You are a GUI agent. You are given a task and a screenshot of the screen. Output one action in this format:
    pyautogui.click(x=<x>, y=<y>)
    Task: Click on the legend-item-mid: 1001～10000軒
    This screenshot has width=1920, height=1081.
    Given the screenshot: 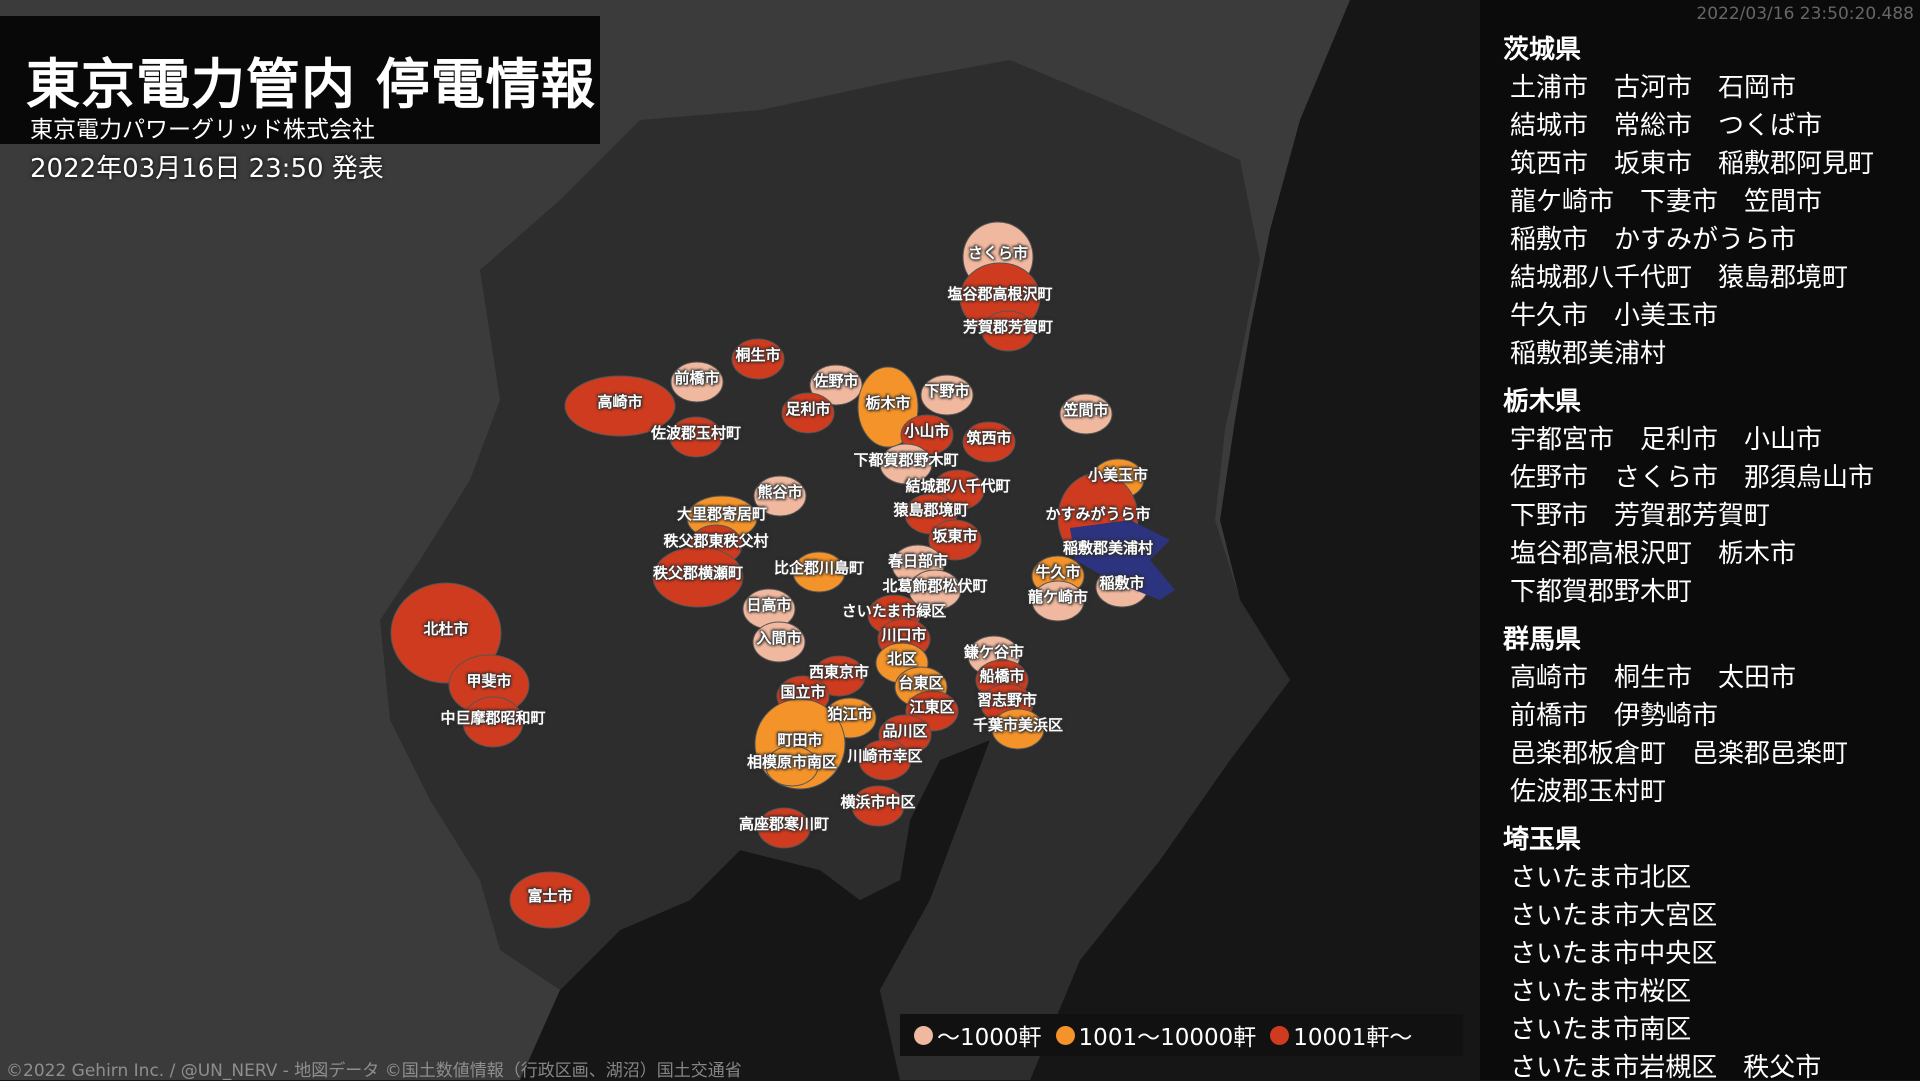 What is the action you would take?
    pyautogui.click(x=1155, y=1035)
    